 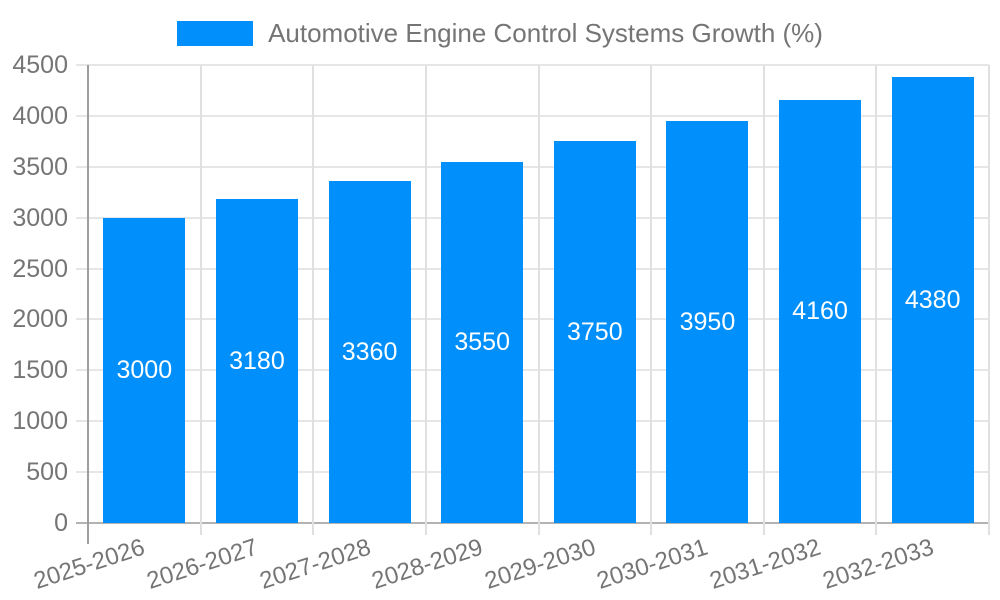 I want to click on y-tick-label: 1500, so click(x=40, y=370).